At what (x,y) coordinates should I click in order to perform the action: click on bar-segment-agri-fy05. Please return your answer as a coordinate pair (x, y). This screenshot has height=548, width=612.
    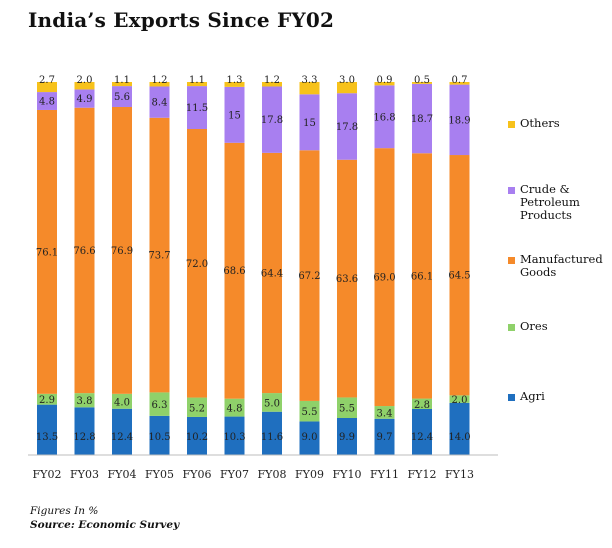
    Looking at the image, I should click on (159, 435).